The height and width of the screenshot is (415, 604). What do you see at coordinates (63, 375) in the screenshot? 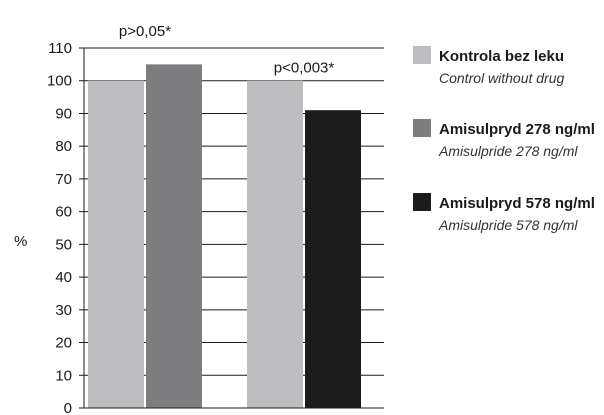
I see `y-tick-label: 10` at bounding box center [63, 375].